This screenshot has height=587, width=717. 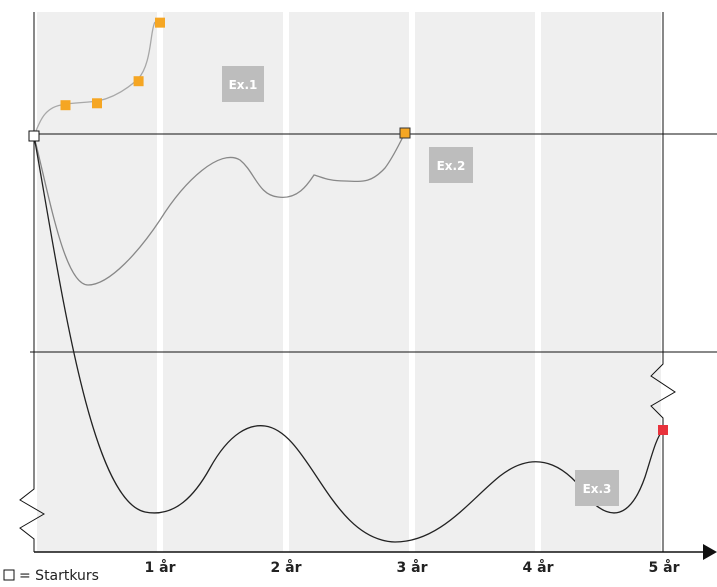 I want to click on ex1-markers, so click(x=112, y=64).